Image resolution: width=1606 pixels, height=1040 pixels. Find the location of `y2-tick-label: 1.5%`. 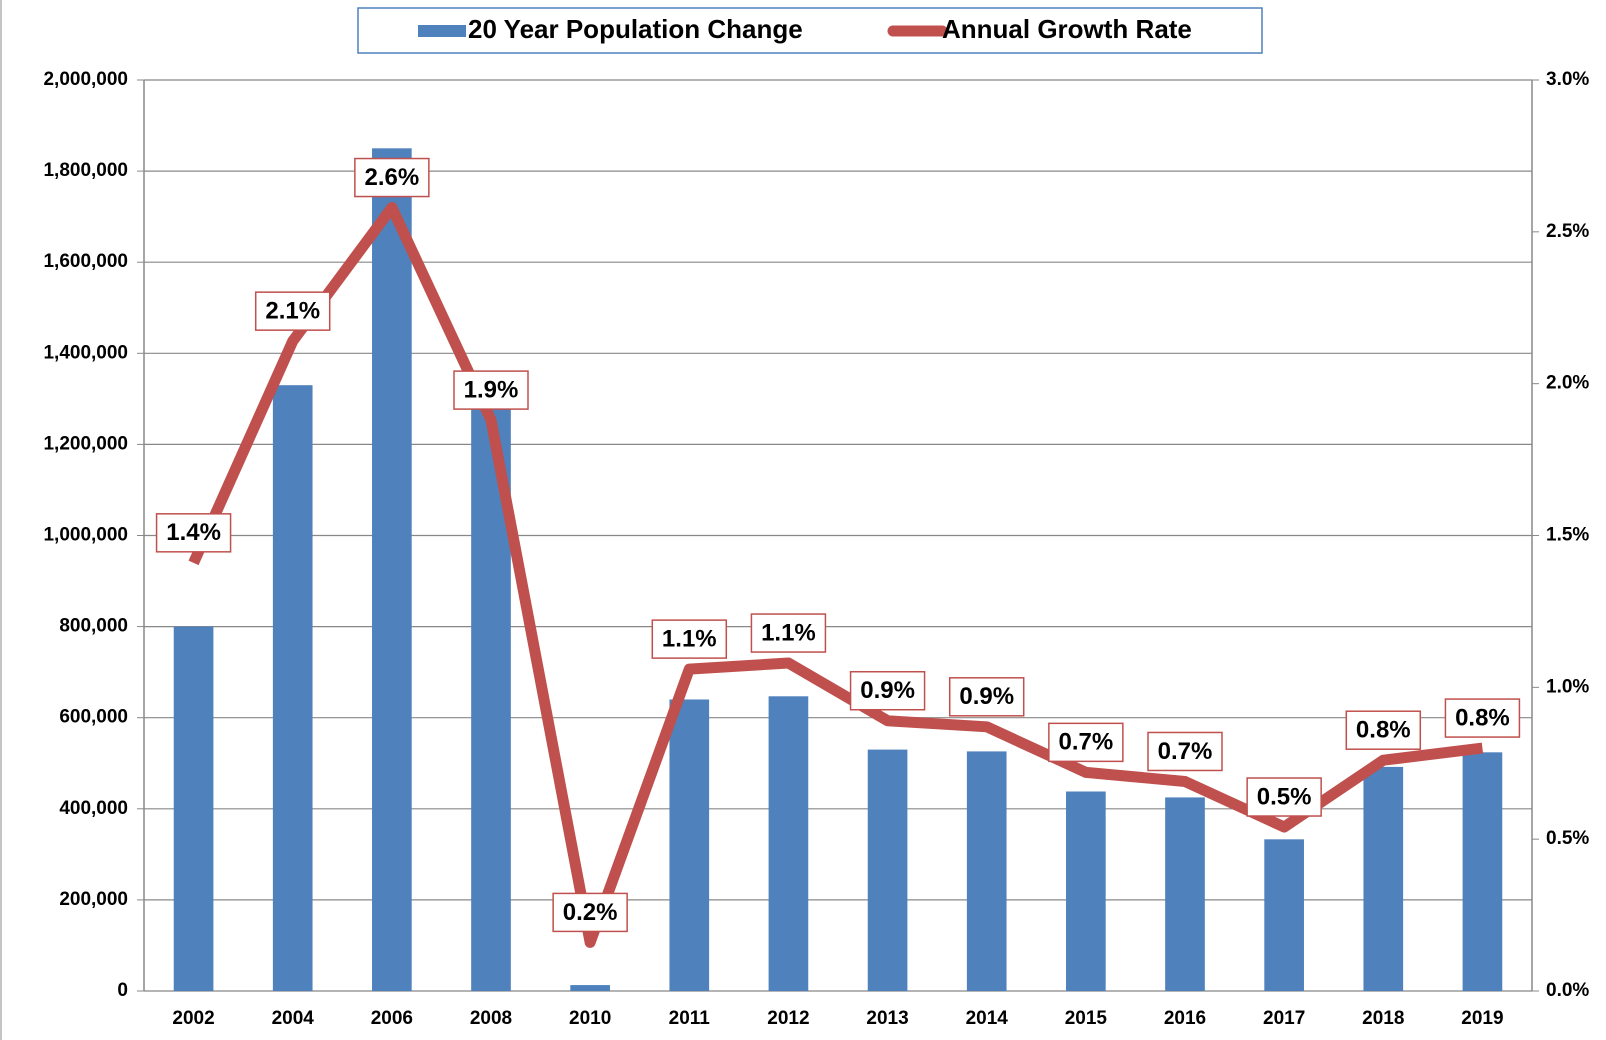

y2-tick-label: 1.5% is located at coordinates (1567, 535).